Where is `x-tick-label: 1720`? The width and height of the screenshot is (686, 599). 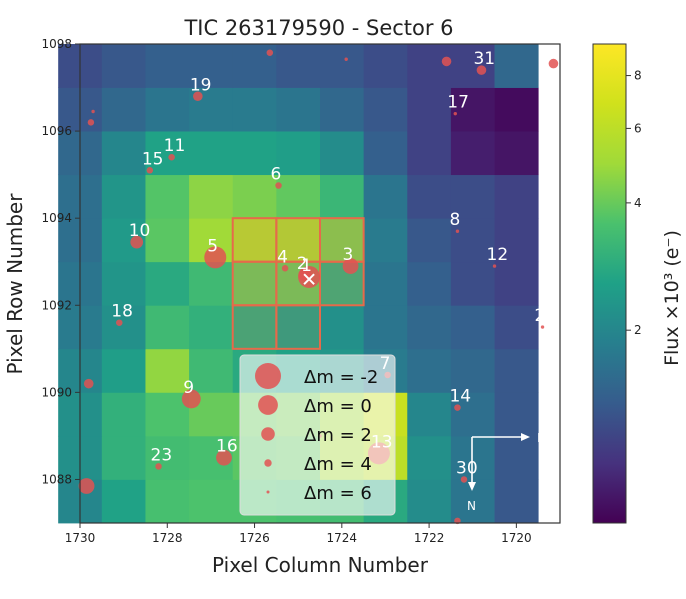 x-tick-label: 1720 is located at coordinates (516, 538).